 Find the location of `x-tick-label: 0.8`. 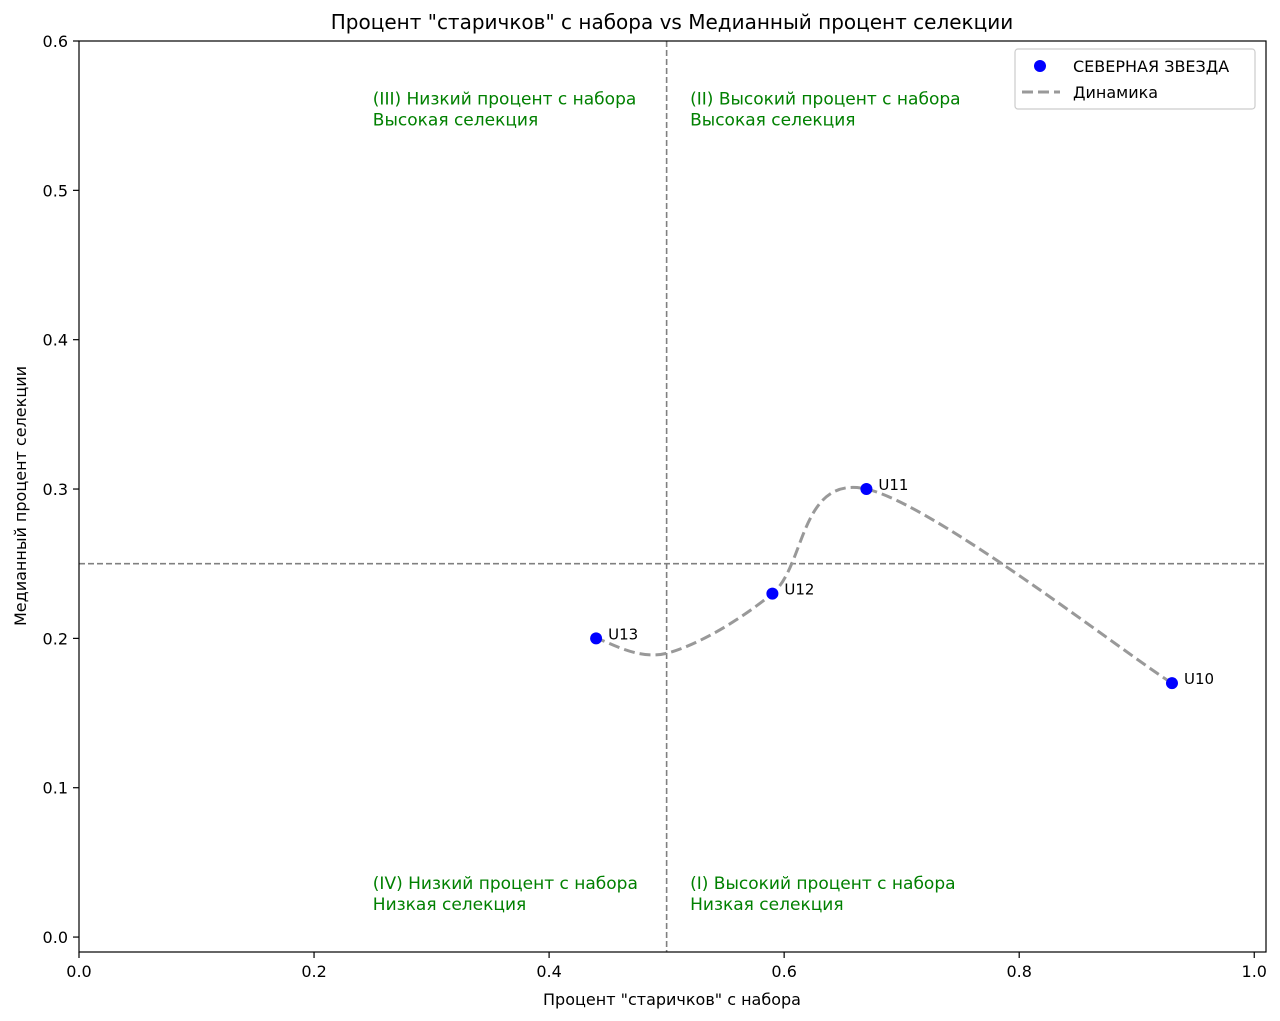

x-tick-label: 0.8 is located at coordinates (1018, 971).